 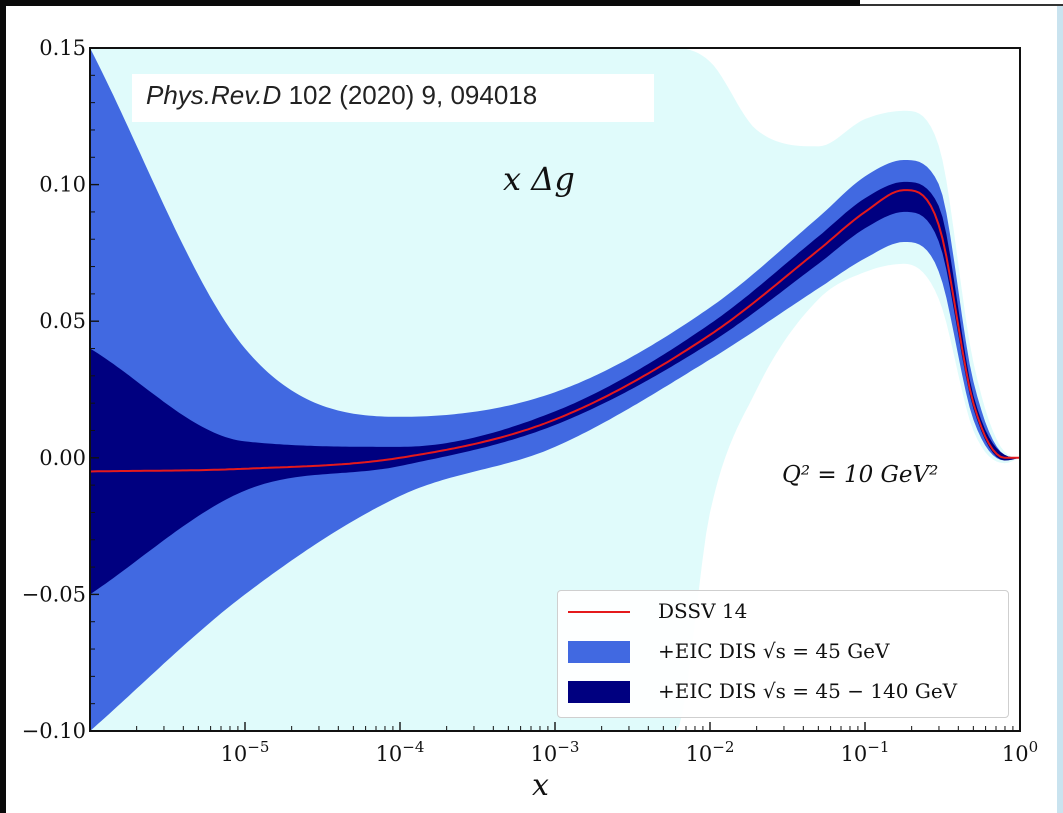 What do you see at coordinates (788, 612) in the screenshot?
I see `legend-entry-dssv: DSSV 14` at bounding box center [788, 612].